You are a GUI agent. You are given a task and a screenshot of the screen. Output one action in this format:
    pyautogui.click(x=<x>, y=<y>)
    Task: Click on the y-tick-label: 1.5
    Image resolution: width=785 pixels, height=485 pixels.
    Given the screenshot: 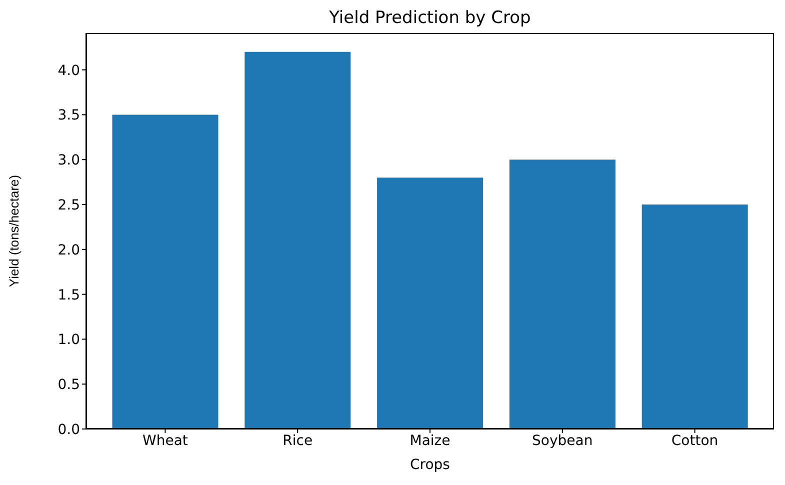 What is the action you would take?
    pyautogui.click(x=69, y=295)
    